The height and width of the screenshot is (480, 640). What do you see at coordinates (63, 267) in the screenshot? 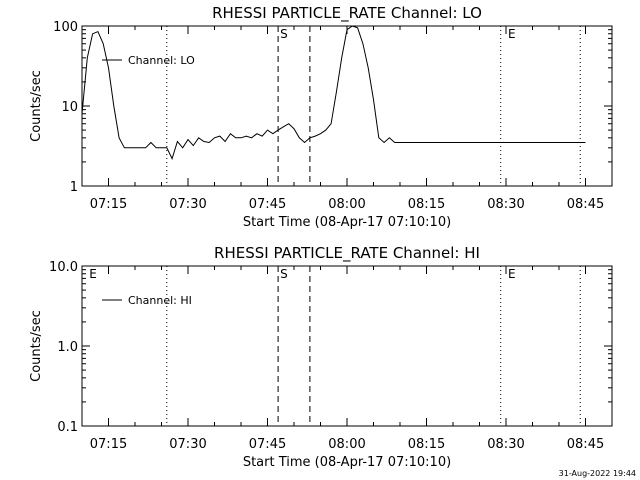
I see `y-tick-label: 10.0` at bounding box center [63, 267].